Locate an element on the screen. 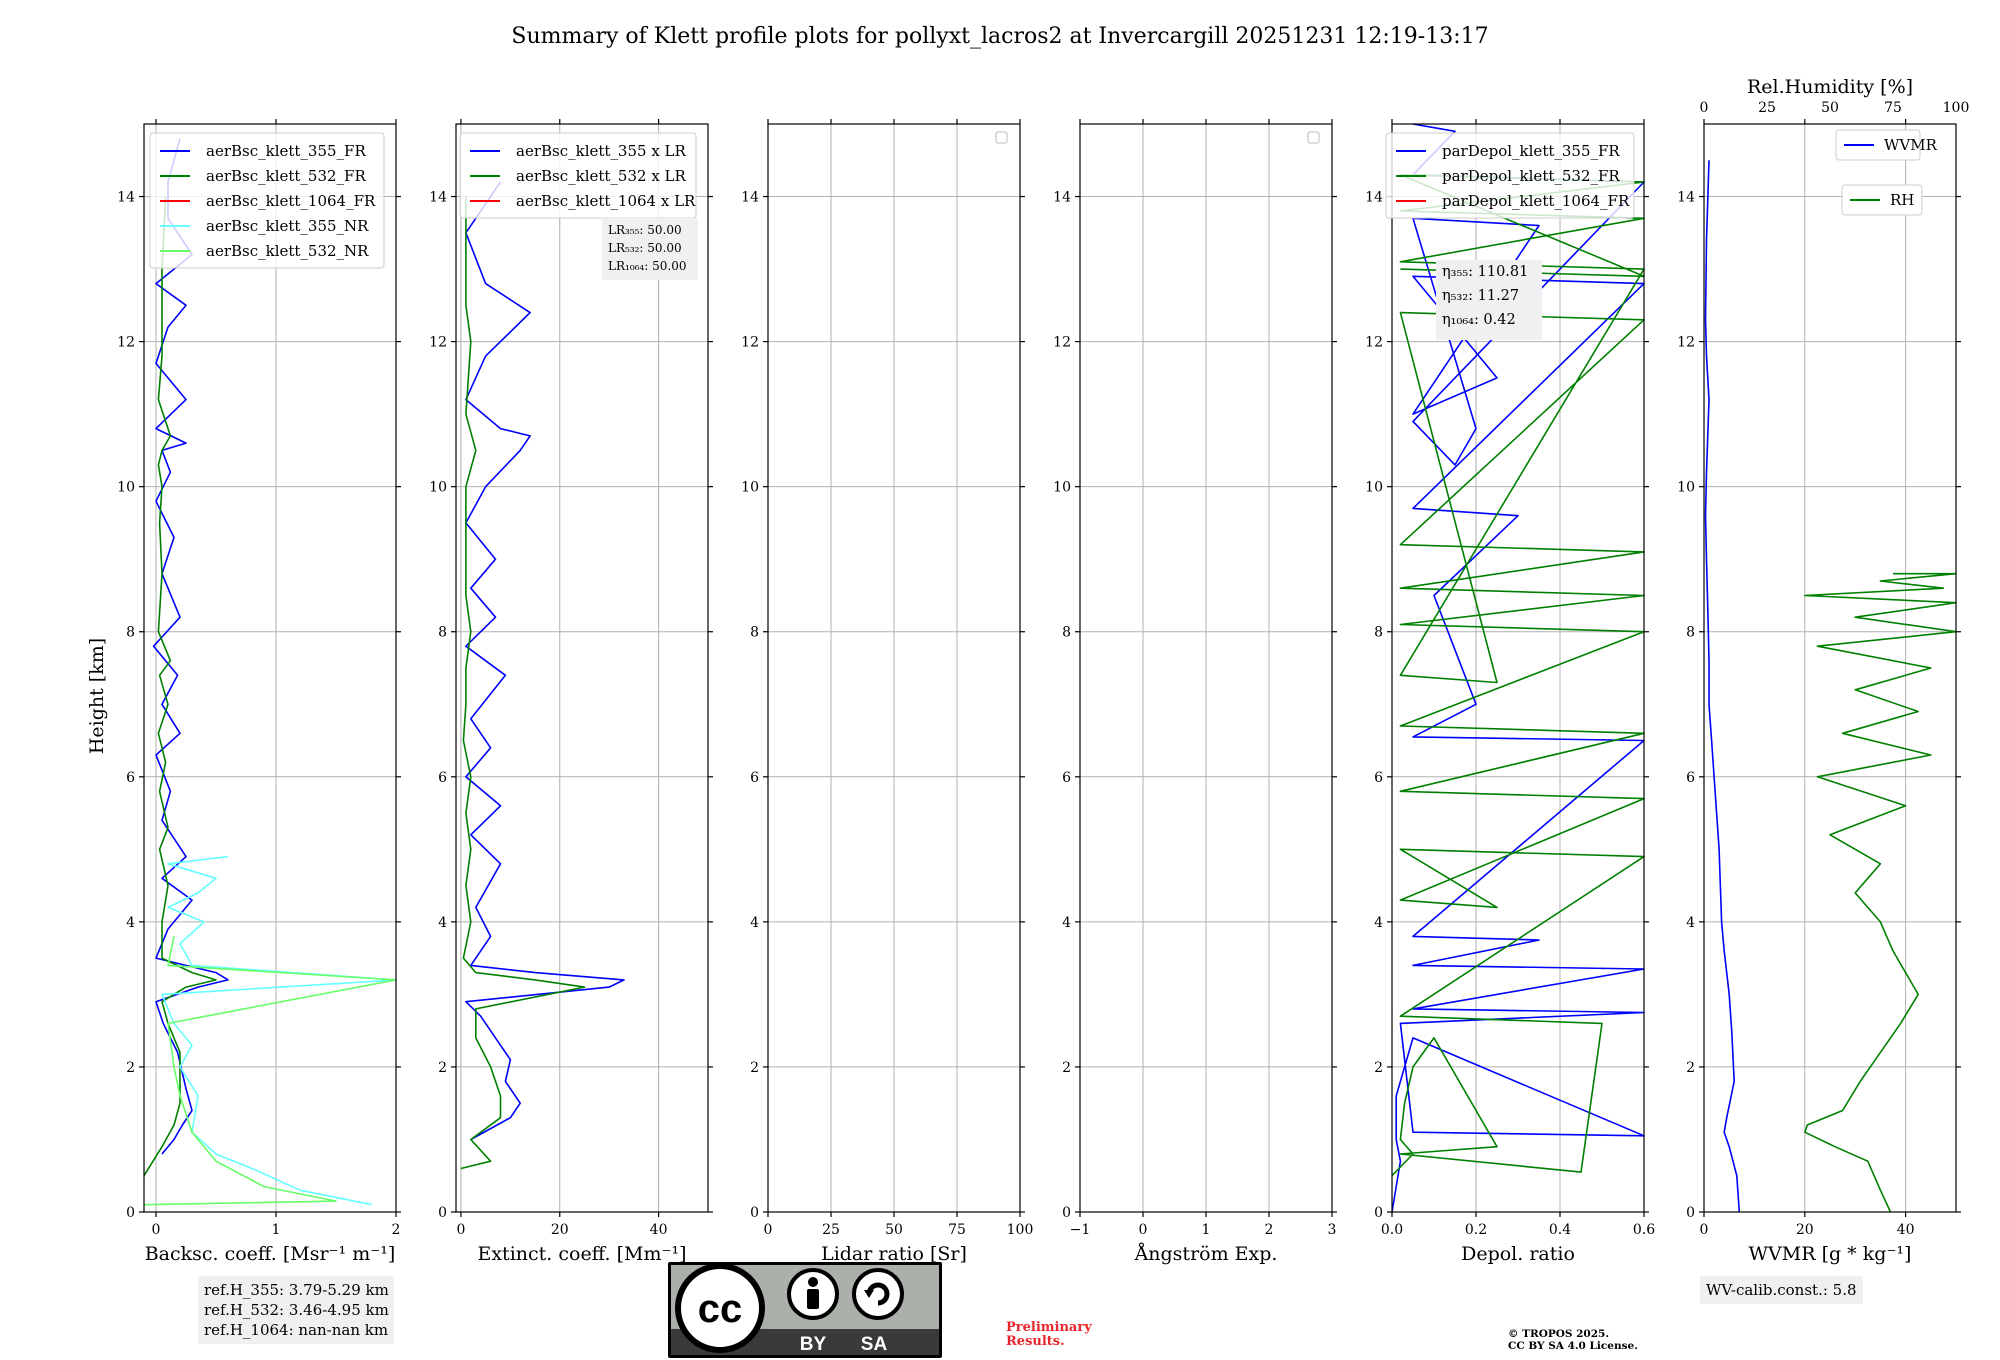  annotation: LR₃₅₅: 50.00 LR₅₃₂: 50.00 LR₁₀₆₄: 50.00 is located at coordinates (650, 249).